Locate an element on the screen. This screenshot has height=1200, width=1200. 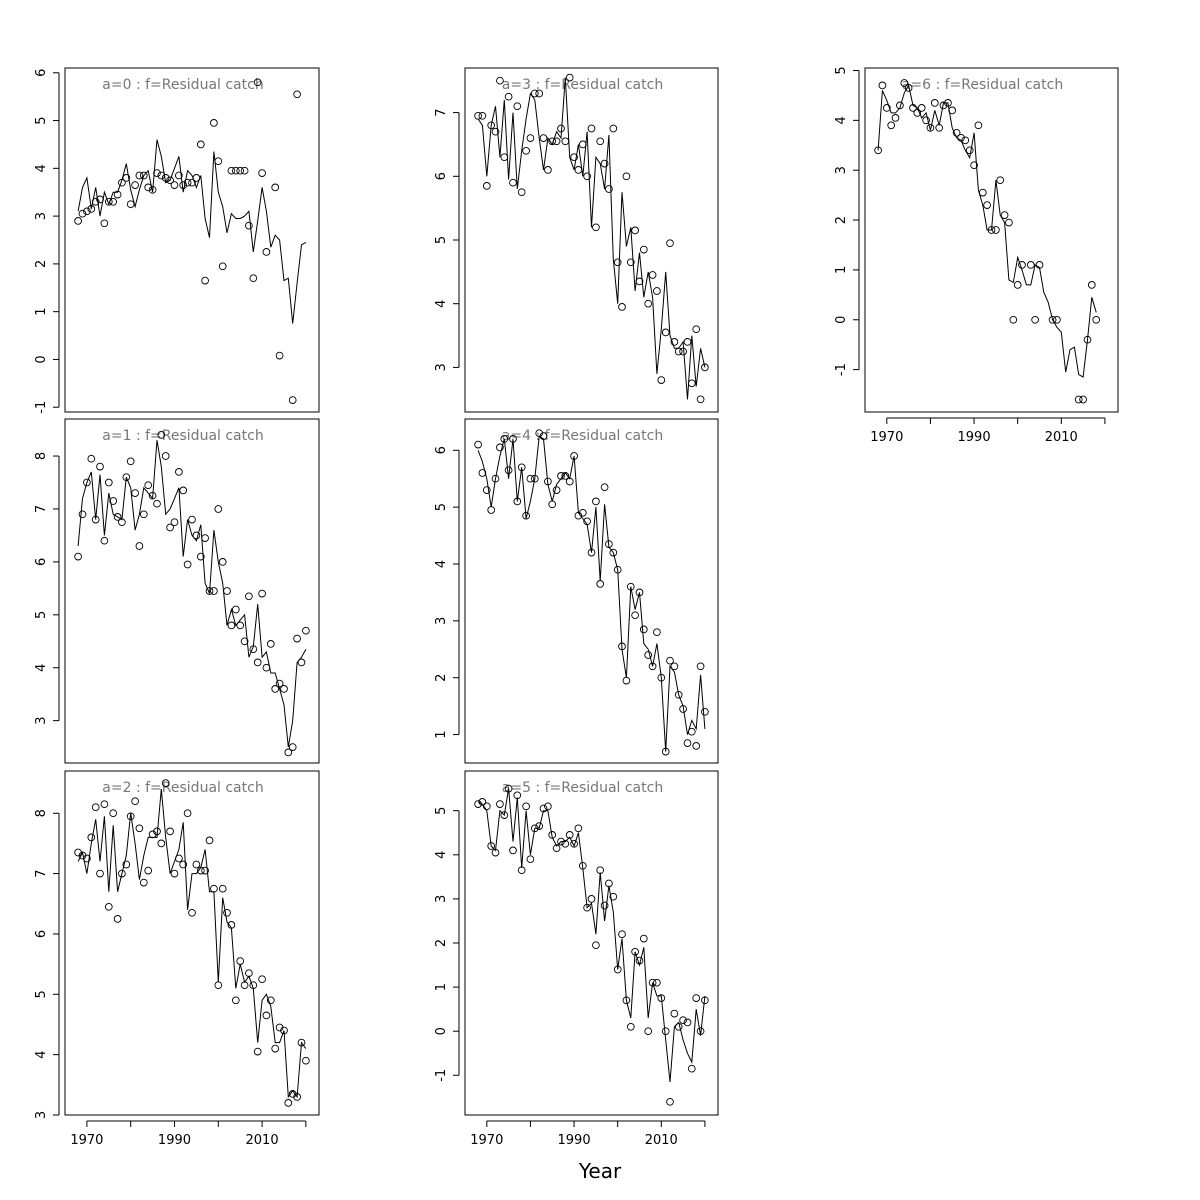
y-axis: 3 4 5 6 7 8 is located at coordinates (47, 964).